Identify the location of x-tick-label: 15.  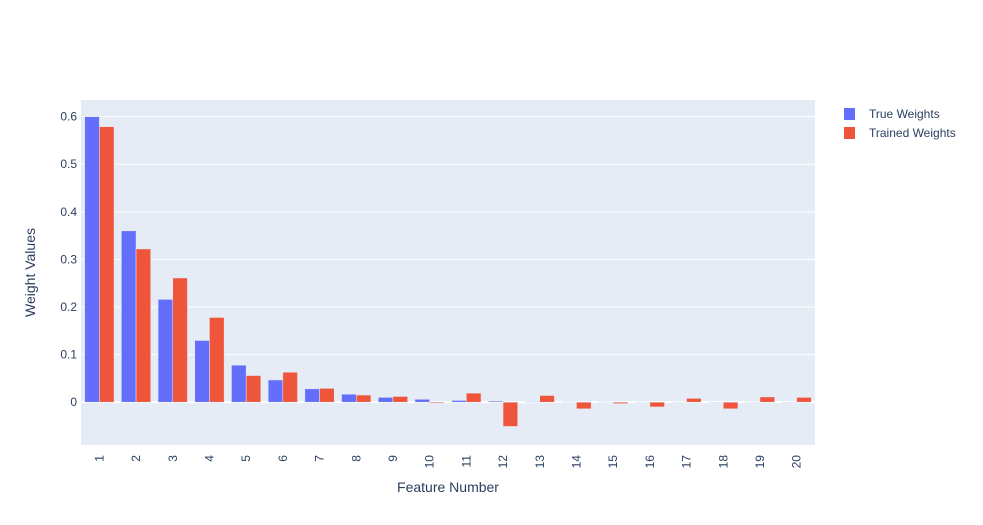
(613, 462).